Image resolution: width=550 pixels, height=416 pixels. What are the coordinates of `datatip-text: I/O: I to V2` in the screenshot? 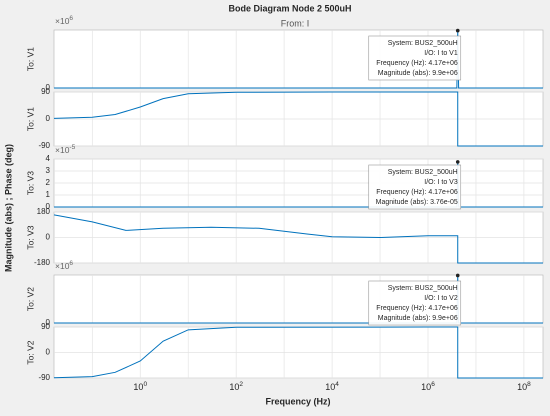 It's located at (441, 298).